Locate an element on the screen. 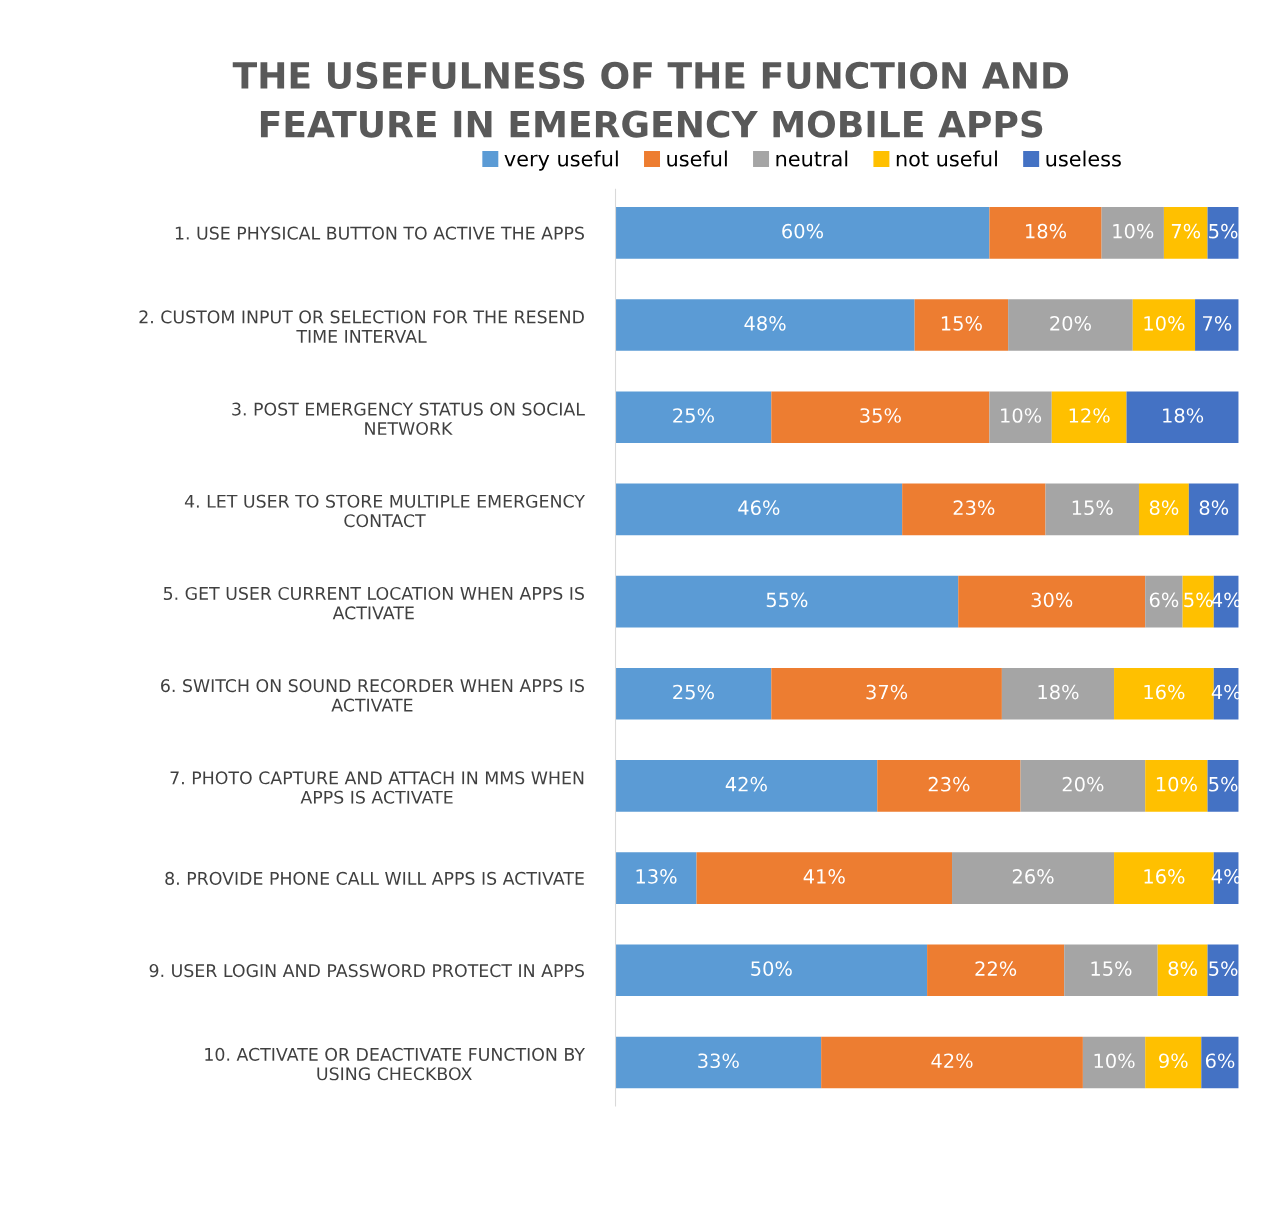 The width and height of the screenshot is (1277, 1222). chart-title: THE USEFULNESS OF THE FUNCTION AND FEATURE IN EMERGENCY MOBILE APPS is located at coordinates (650, 99).